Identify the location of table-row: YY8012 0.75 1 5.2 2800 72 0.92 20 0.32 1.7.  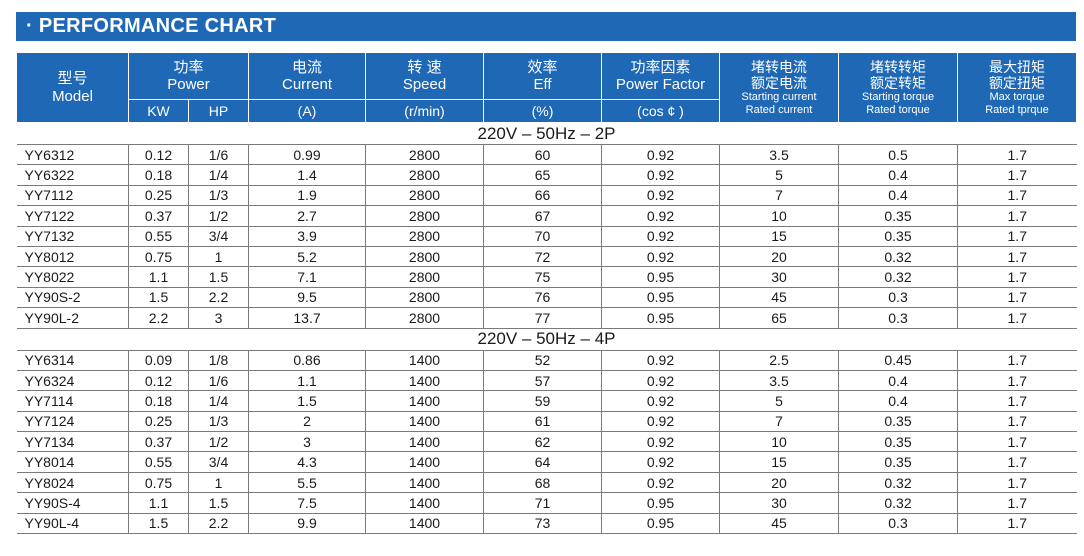
(546, 257).